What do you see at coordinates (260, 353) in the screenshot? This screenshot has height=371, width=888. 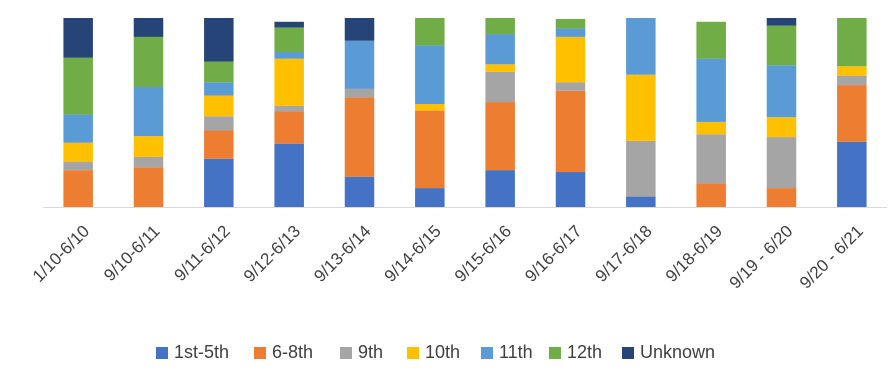 I see `legend-swatch-6-8th` at bounding box center [260, 353].